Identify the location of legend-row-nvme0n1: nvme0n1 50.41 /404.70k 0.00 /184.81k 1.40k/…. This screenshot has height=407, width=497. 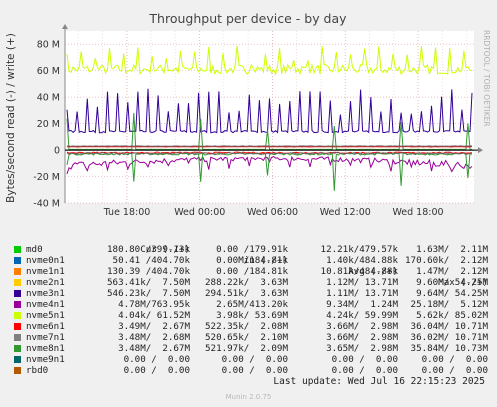
(253, 260).